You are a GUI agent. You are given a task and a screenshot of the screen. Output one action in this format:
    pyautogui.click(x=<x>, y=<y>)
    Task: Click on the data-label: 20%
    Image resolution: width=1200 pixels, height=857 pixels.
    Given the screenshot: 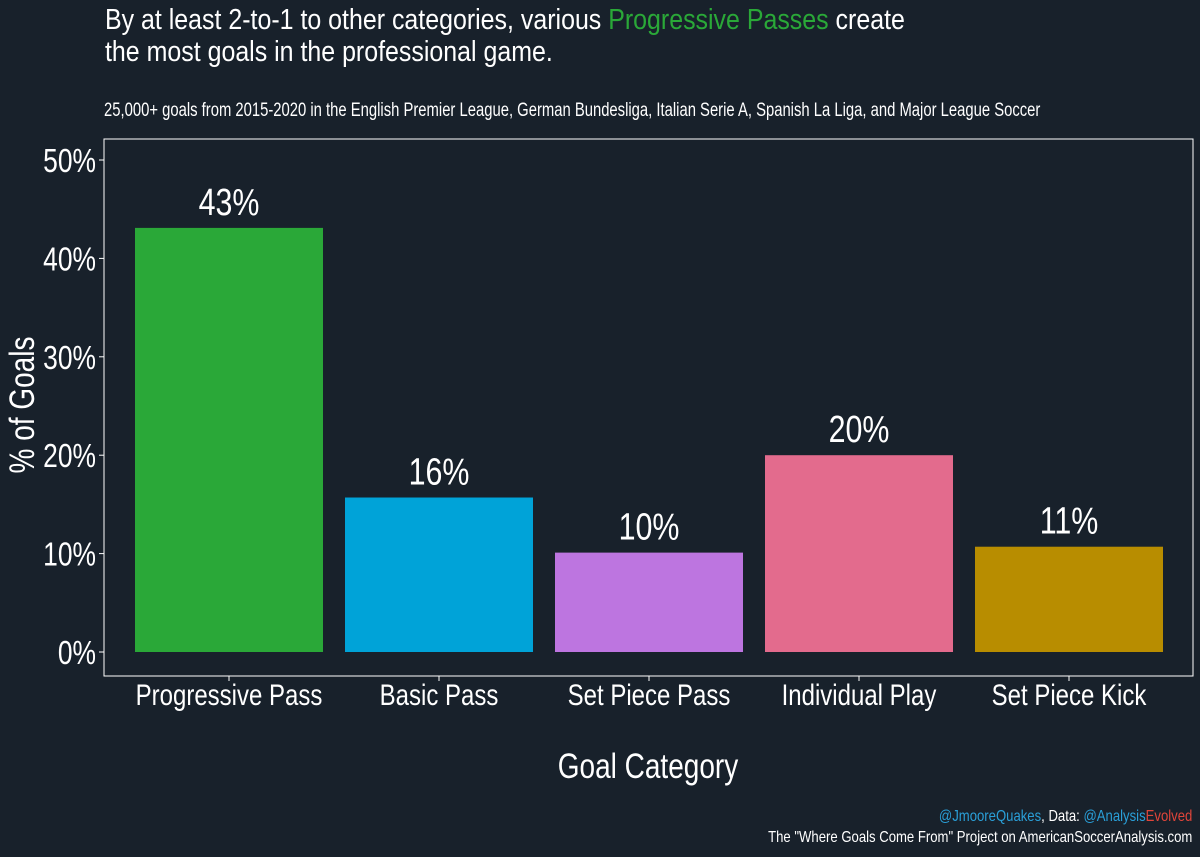 What is the action you would take?
    pyautogui.click(x=859, y=430)
    